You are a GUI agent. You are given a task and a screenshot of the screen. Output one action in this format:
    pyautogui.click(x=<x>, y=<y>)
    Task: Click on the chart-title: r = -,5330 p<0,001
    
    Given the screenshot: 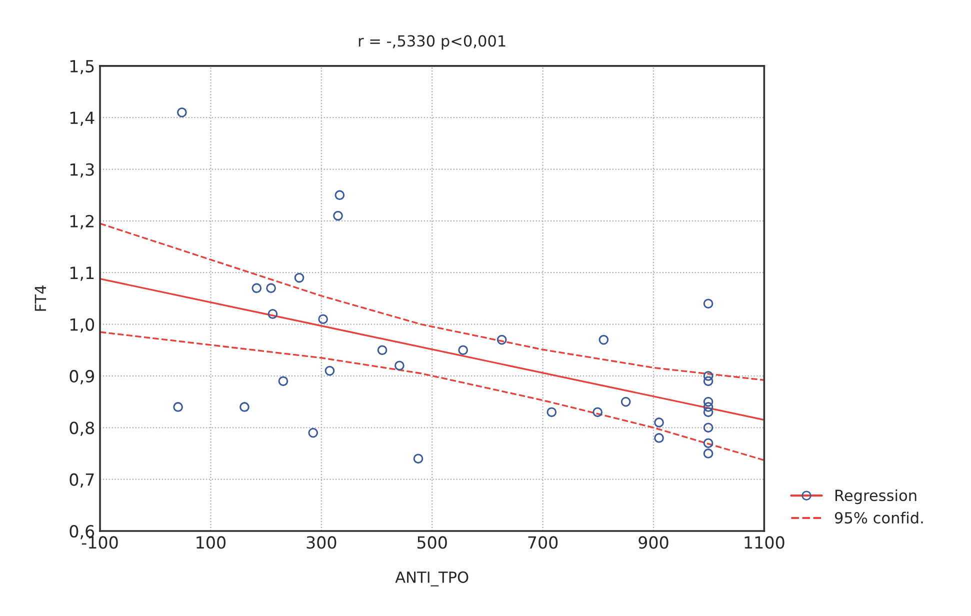 What is the action you would take?
    pyautogui.click(x=432, y=42)
    